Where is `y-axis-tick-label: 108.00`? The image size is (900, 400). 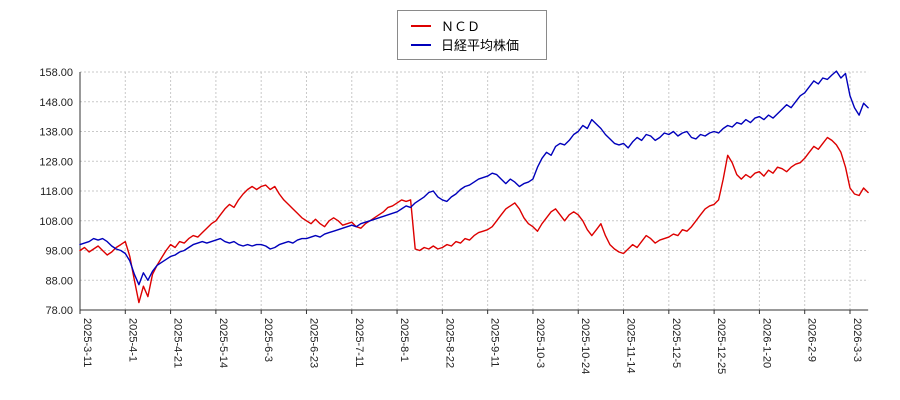
y-axis-tick-label: 108.00 is located at coordinates (56, 222).